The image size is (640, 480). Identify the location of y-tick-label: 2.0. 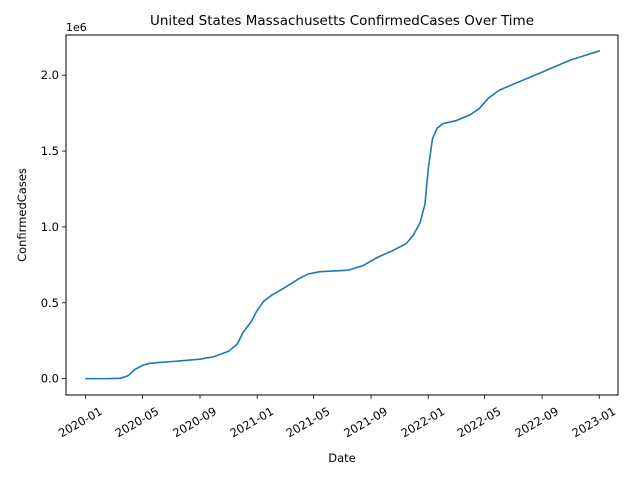
(50, 75).